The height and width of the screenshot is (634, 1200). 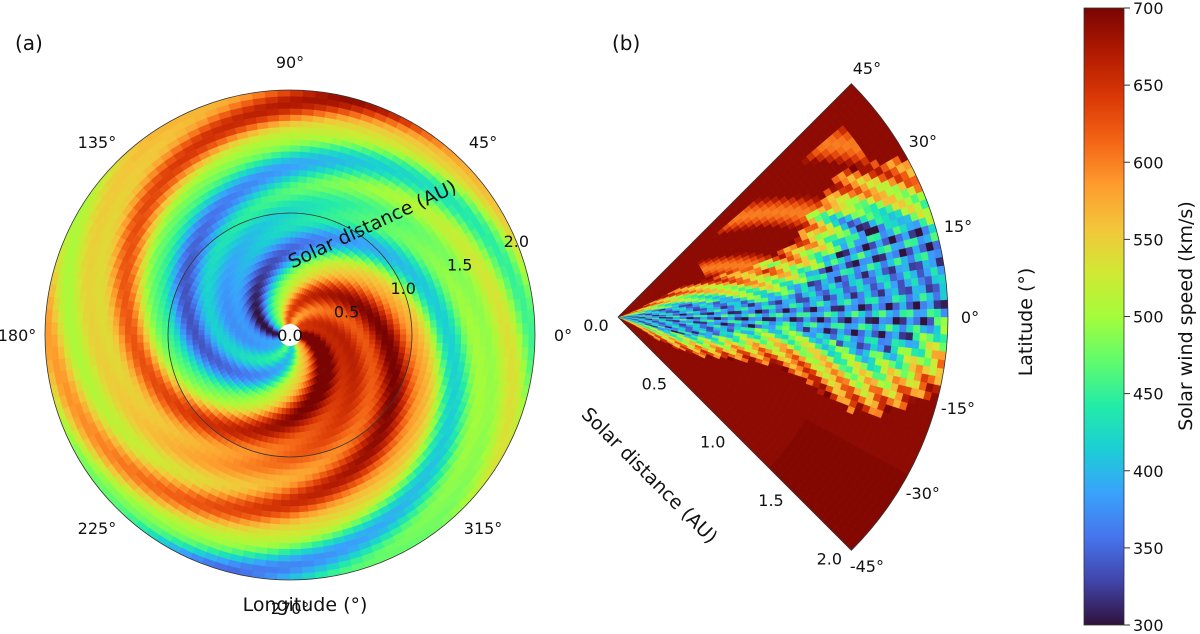 What do you see at coordinates (923, 141) in the screenshot?
I see `latitude-tick-label: 30°` at bounding box center [923, 141].